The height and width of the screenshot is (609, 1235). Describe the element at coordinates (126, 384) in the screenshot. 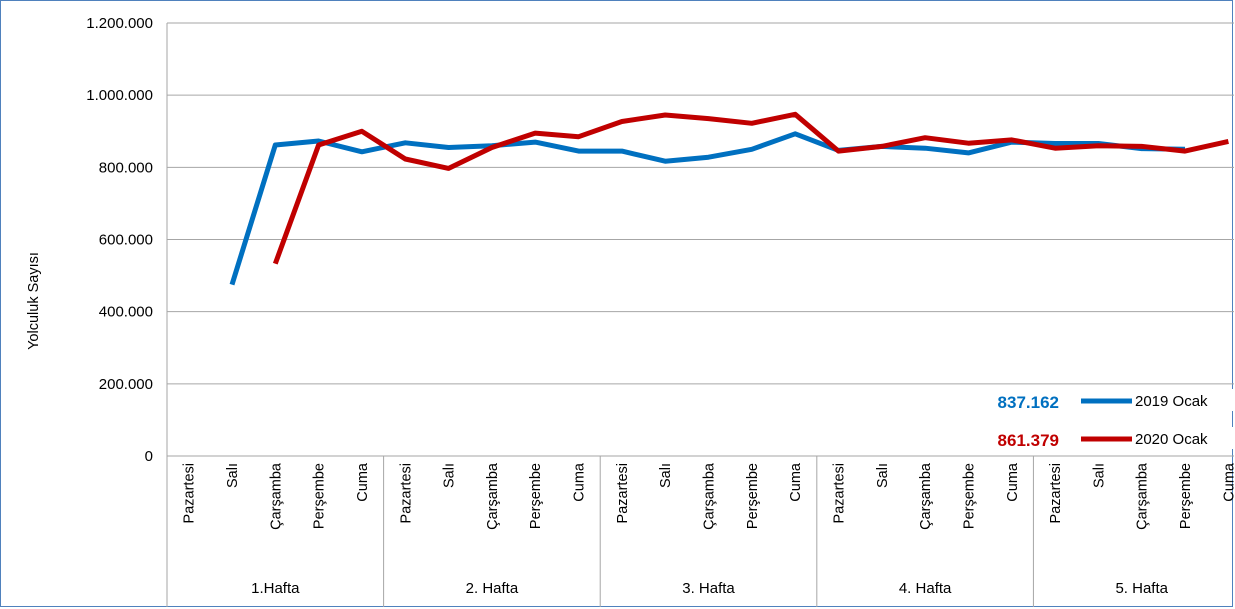

I see `y-tick-label: 200.000` at that location.